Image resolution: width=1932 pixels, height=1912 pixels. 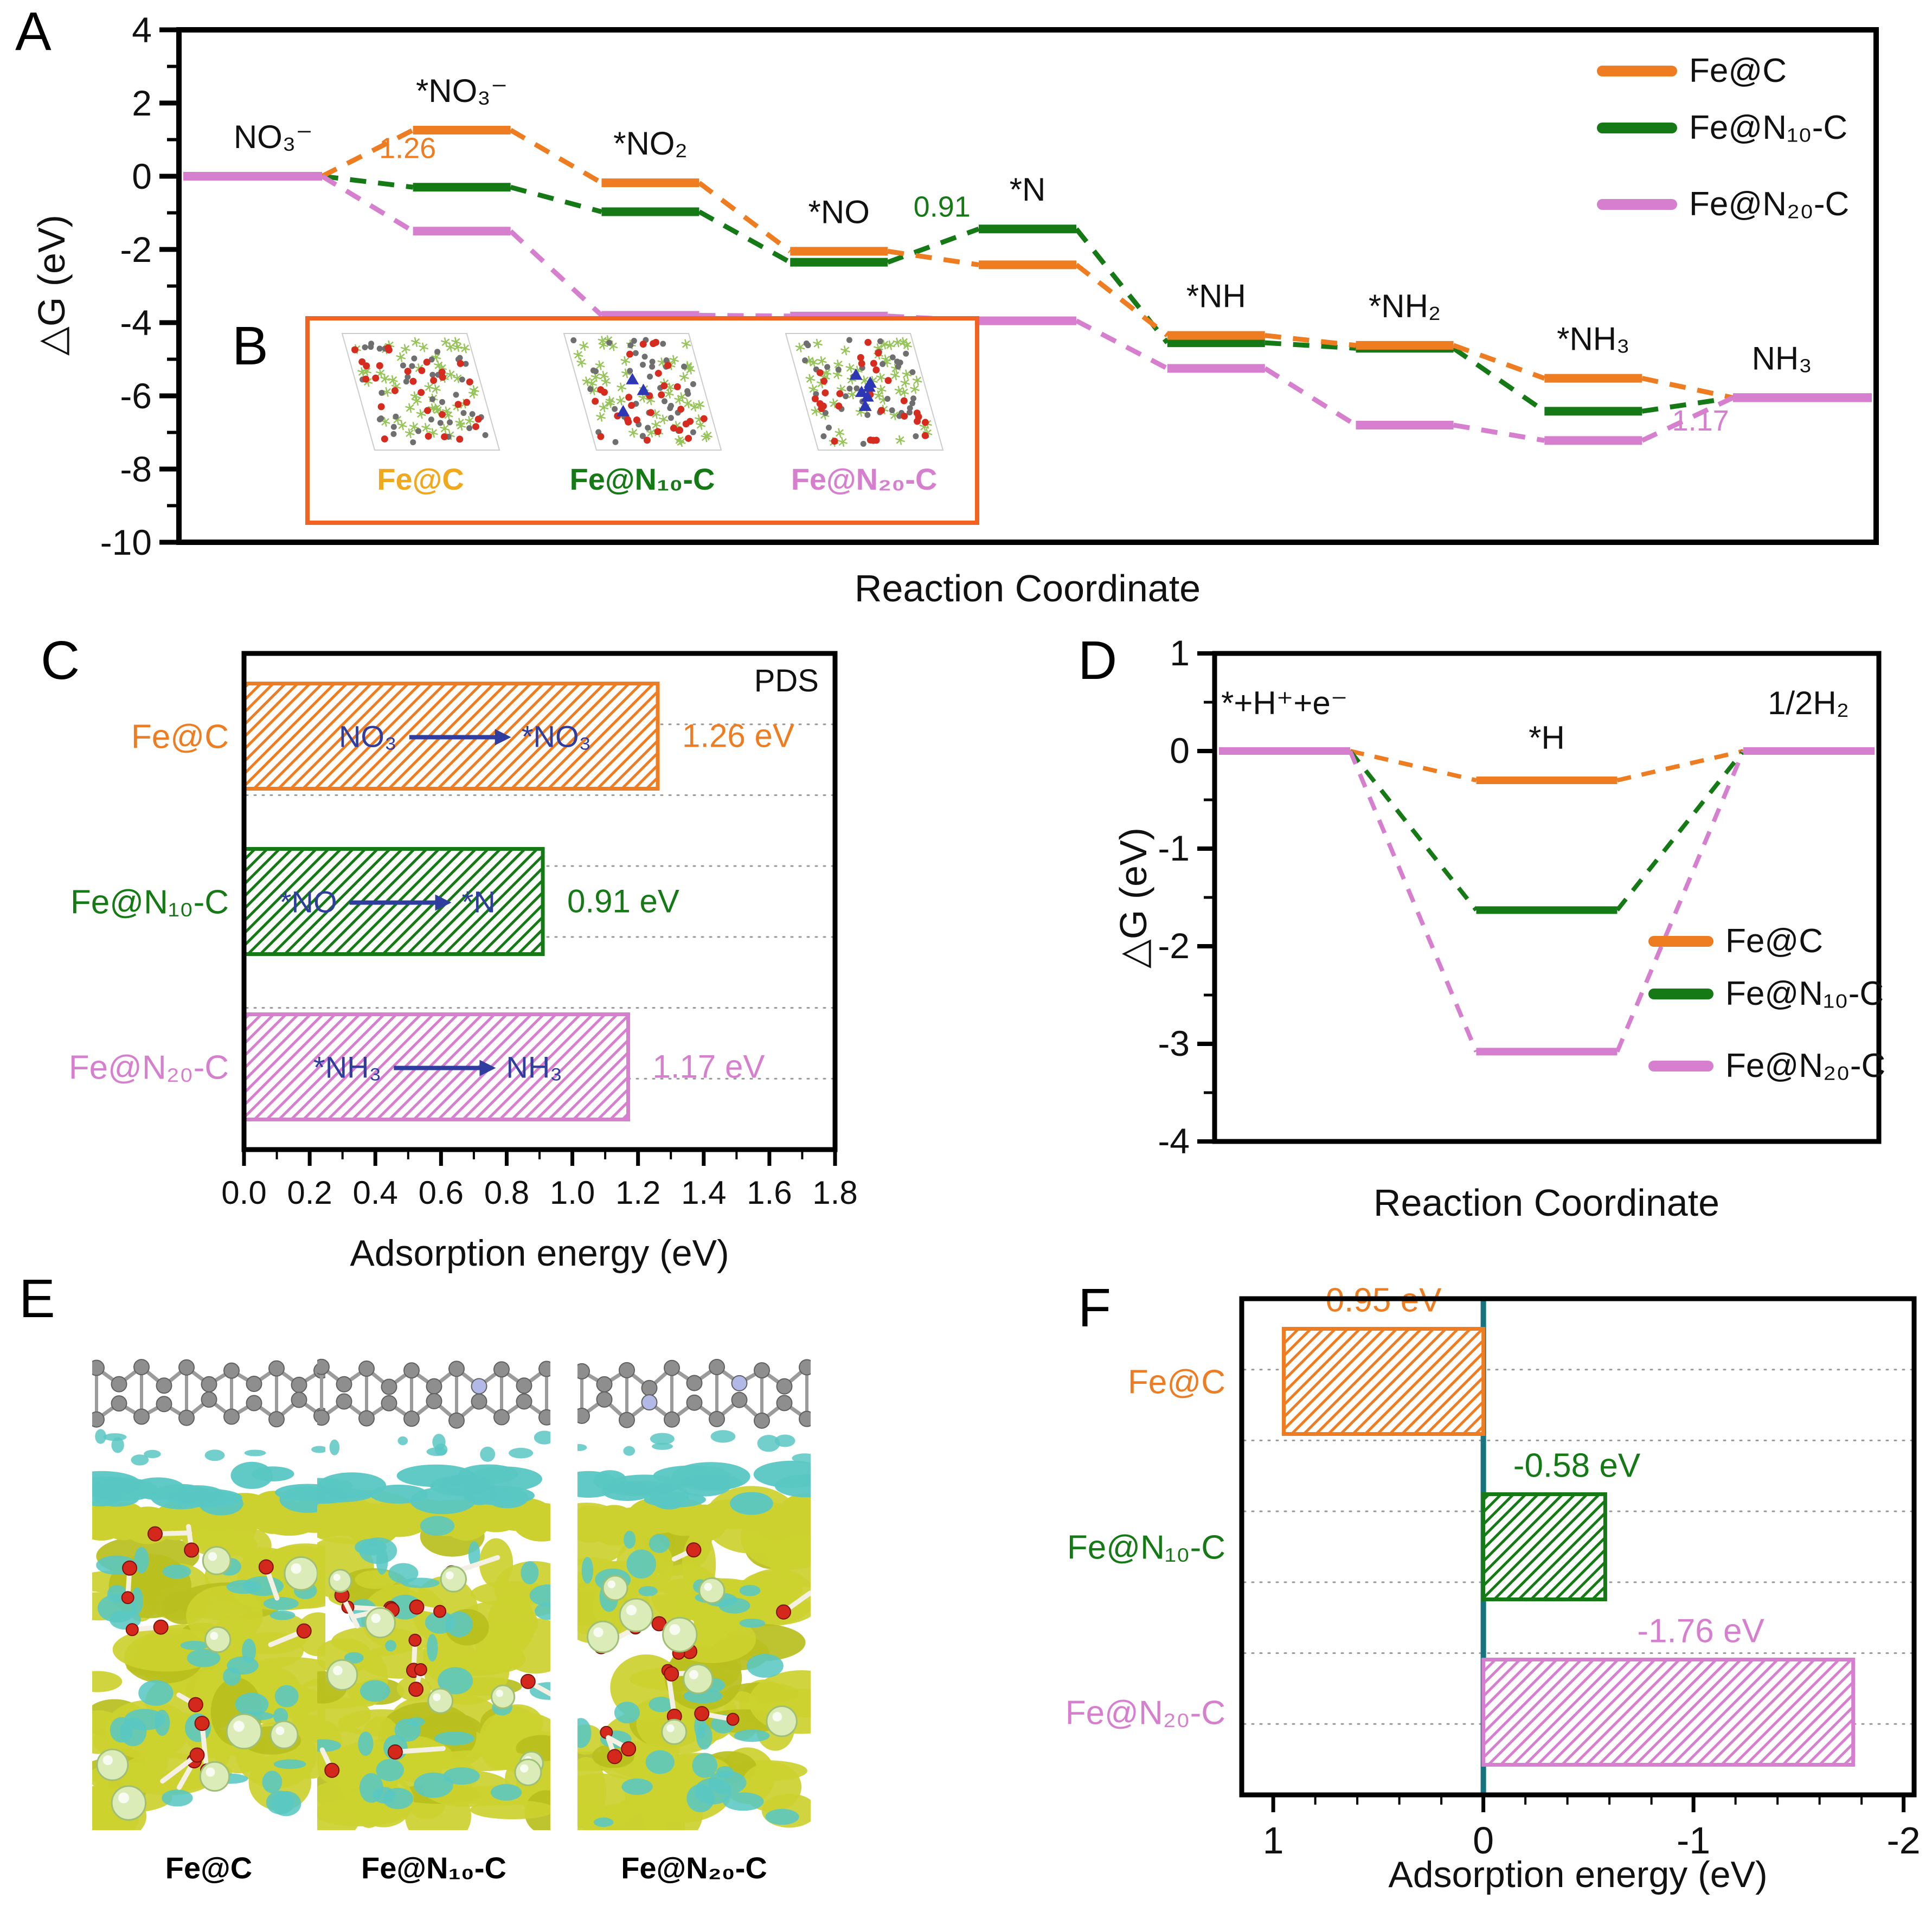 I want to click on energy-annotation: 0.91, so click(x=943, y=207).